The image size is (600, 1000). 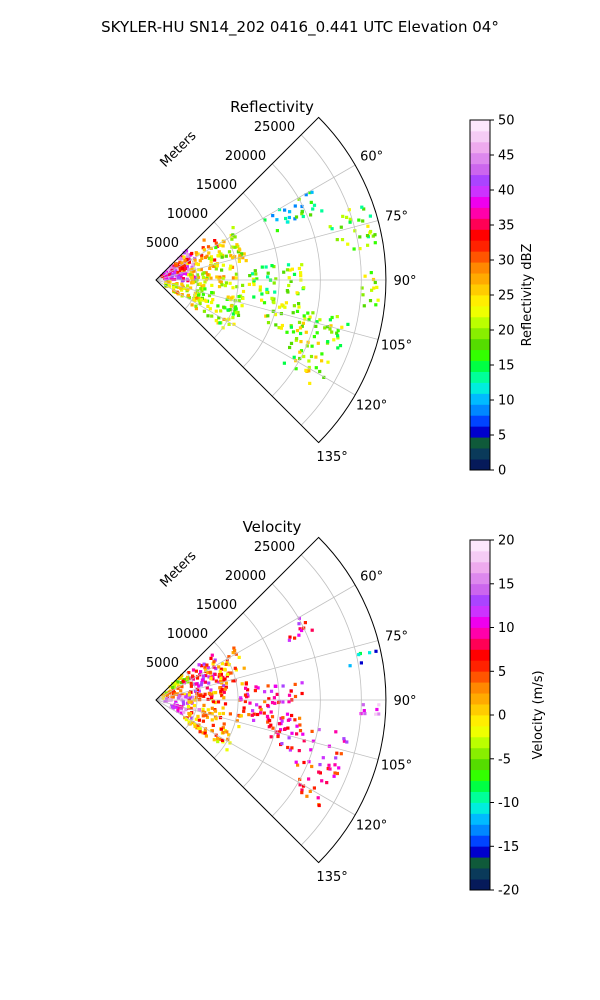 What do you see at coordinates (508, 891) in the screenshot?
I see `colorbar-tick-label: -20` at bounding box center [508, 891].